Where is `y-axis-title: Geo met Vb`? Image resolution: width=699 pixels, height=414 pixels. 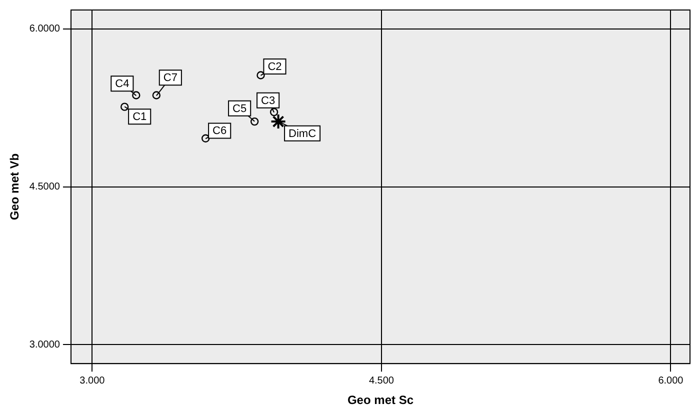 y-axis-title: Geo met Vb is located at coordinates (15, 186).